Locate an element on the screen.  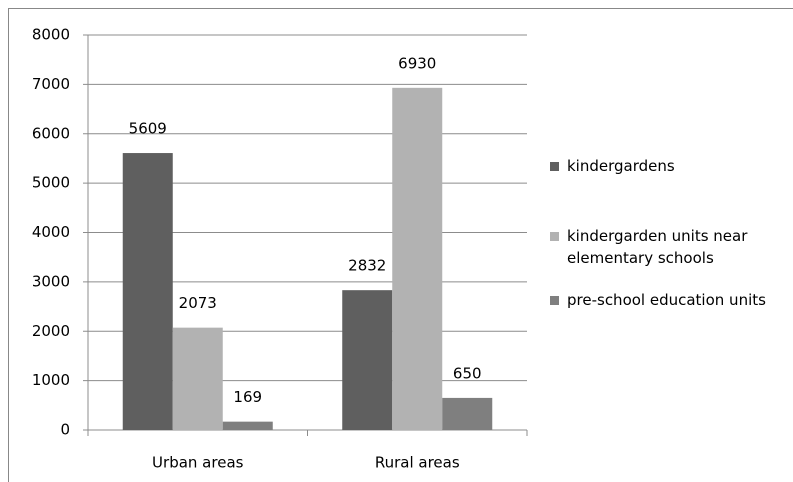
data-label: 169 is located at coordinates (247, 397).